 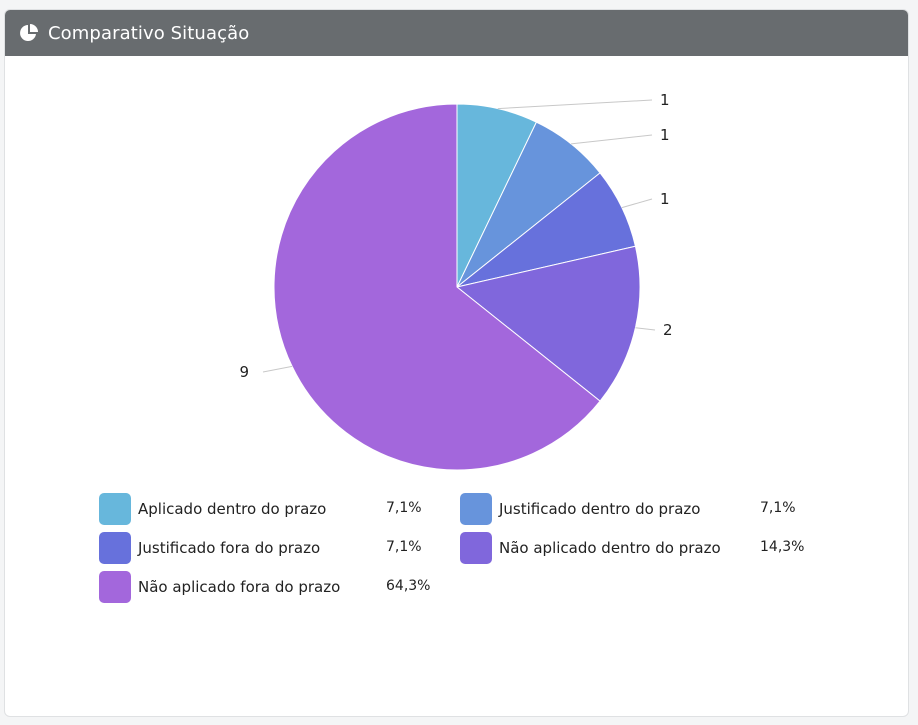 What do you see at coordinates (239, 587) in the screenshot?
I see `legend-label: Não aplicado fora do prazo` at bounding box center [239, 587].